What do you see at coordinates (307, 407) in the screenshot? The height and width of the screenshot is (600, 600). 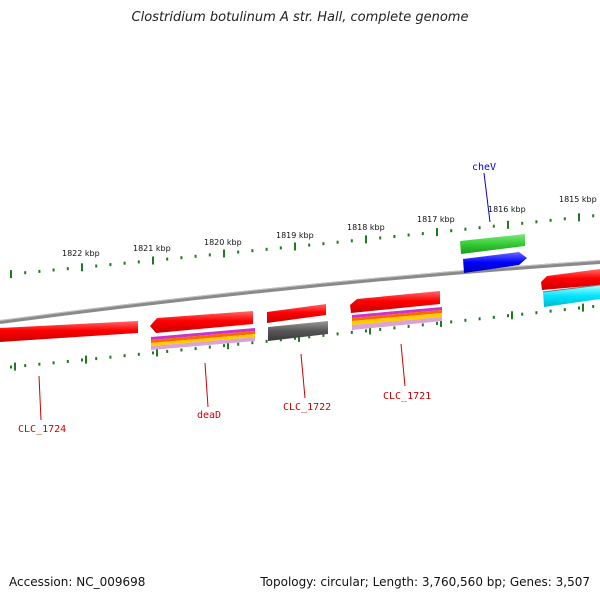 I see `gene-label-CLC_1722: CLC_1722` at bounding box center [307, 407].